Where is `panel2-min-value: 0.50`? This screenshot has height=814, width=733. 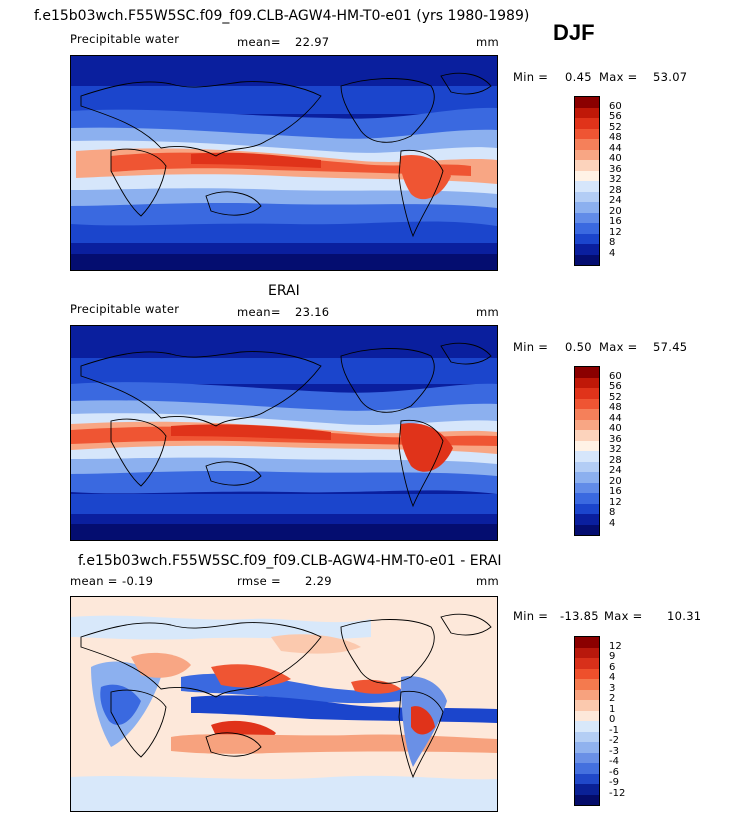
panel2-min-value: 0.50 is located at coordinates (578, 347).